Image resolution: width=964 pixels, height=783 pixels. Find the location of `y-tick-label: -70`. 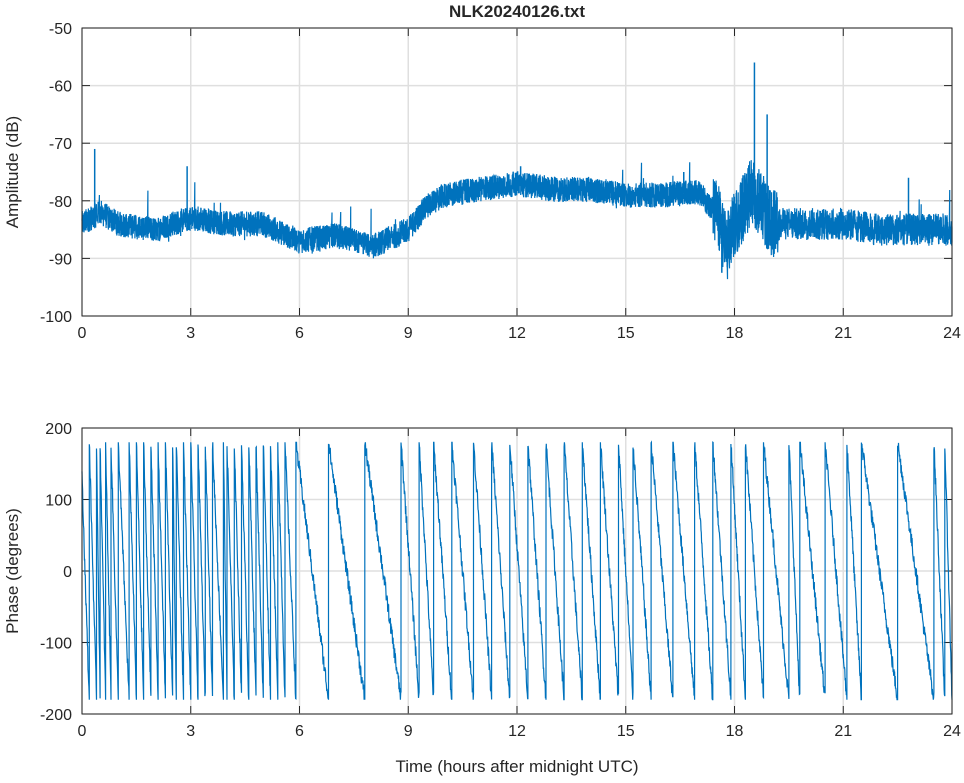

y-tick-label: -70 is located at coordinates (60, 144).